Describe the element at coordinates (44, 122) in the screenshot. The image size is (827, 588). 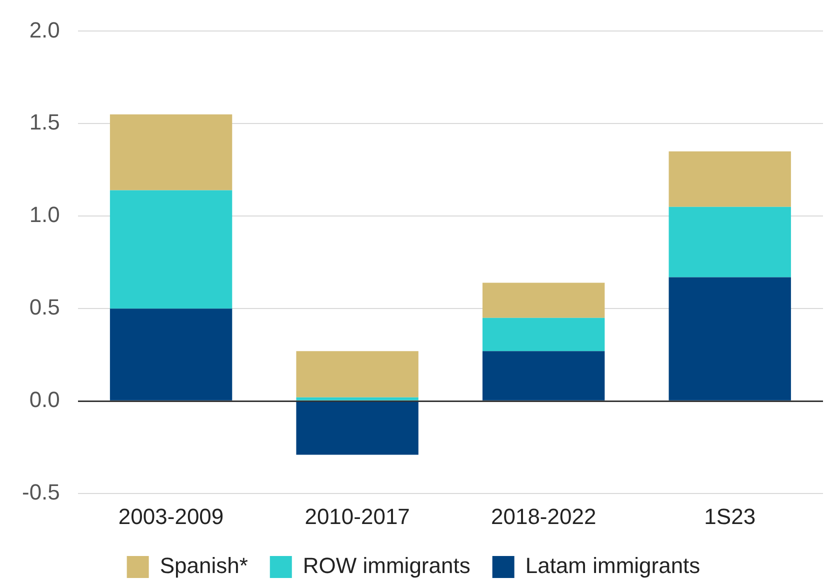
I see `y-tick-label: 1.5` at that location.